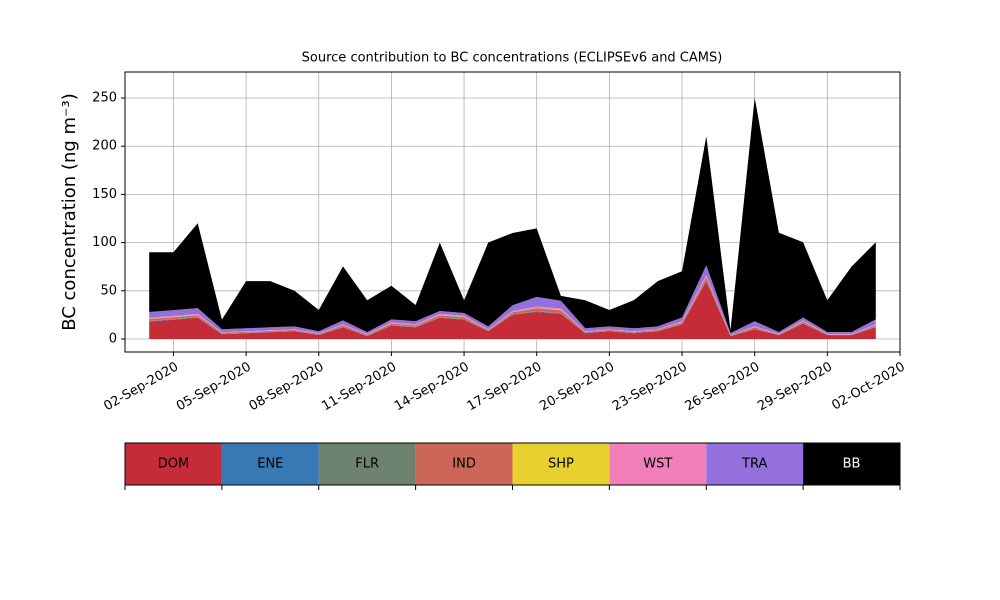 This screenshot has width=1000, height=600. What do you see at coordinates (577, 387) in the screenshot?
I see `x-tick-label: 20-Sep-2020` at bounding box center [577, 387].